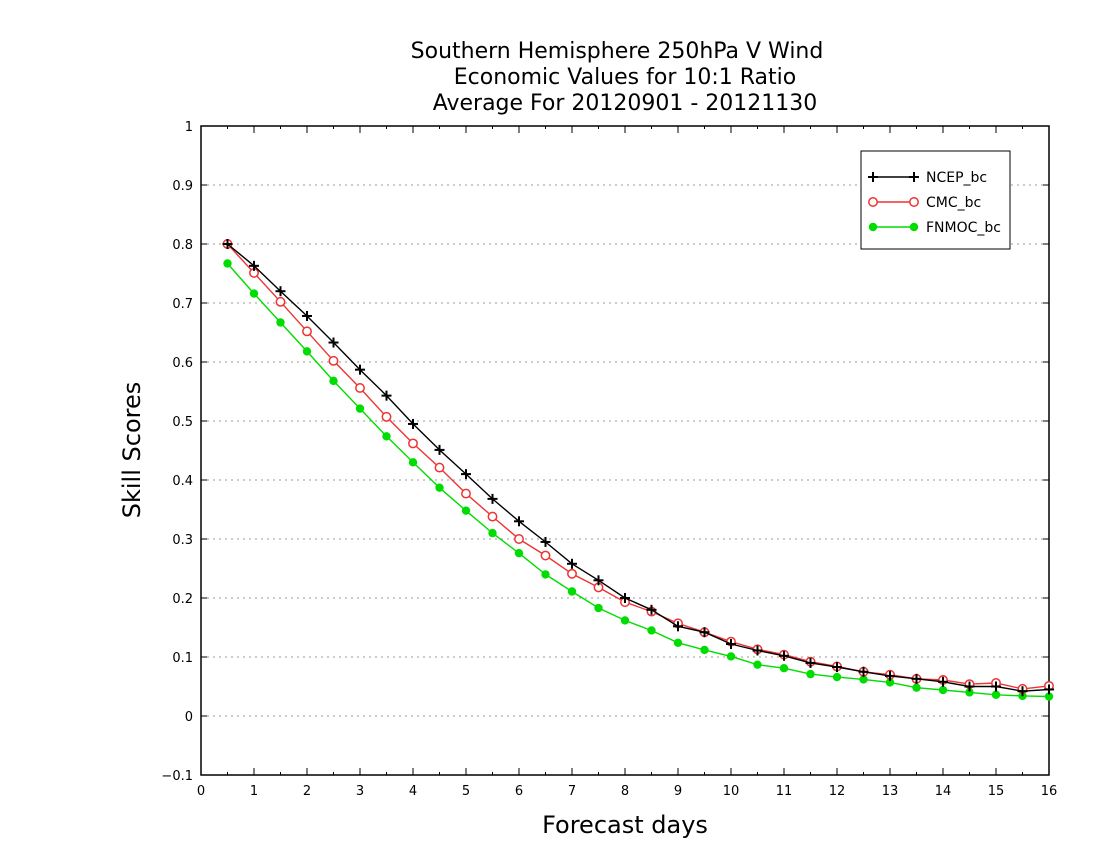  Describe the element at coordinates (182, 599) in the screenshot. I see `y-tick-label: 0.2` at that location.